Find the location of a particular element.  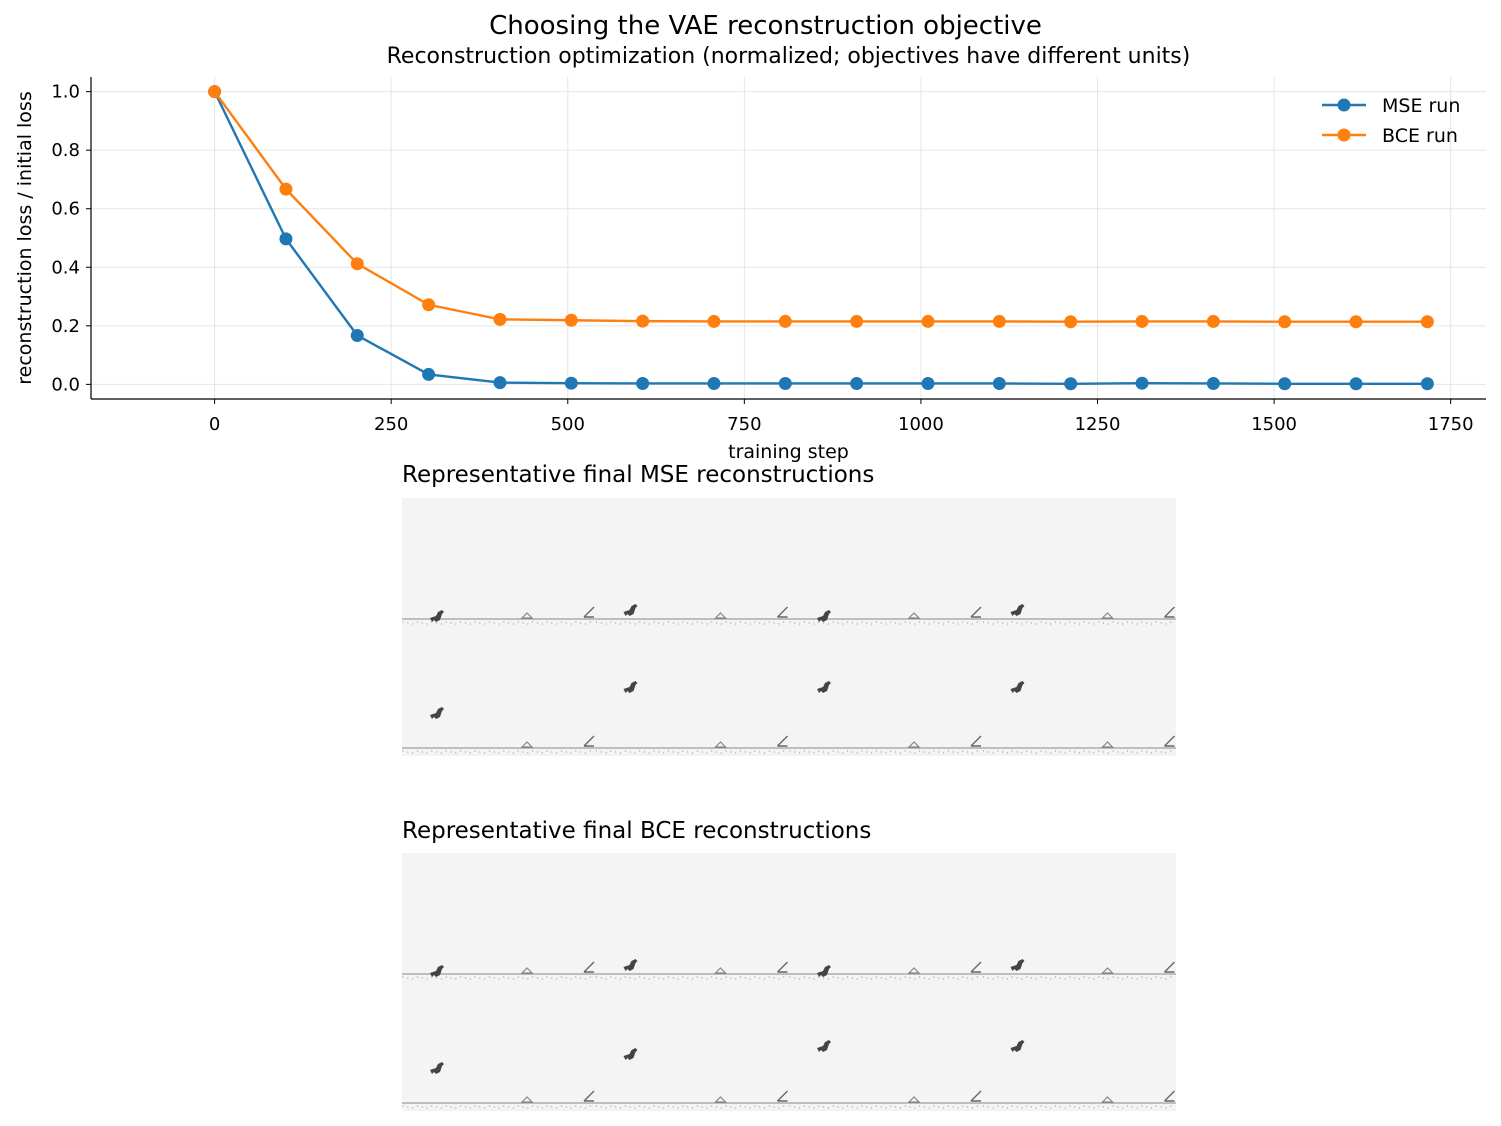

x-tick-label: 1500 is located at coordinates (1274, 424).